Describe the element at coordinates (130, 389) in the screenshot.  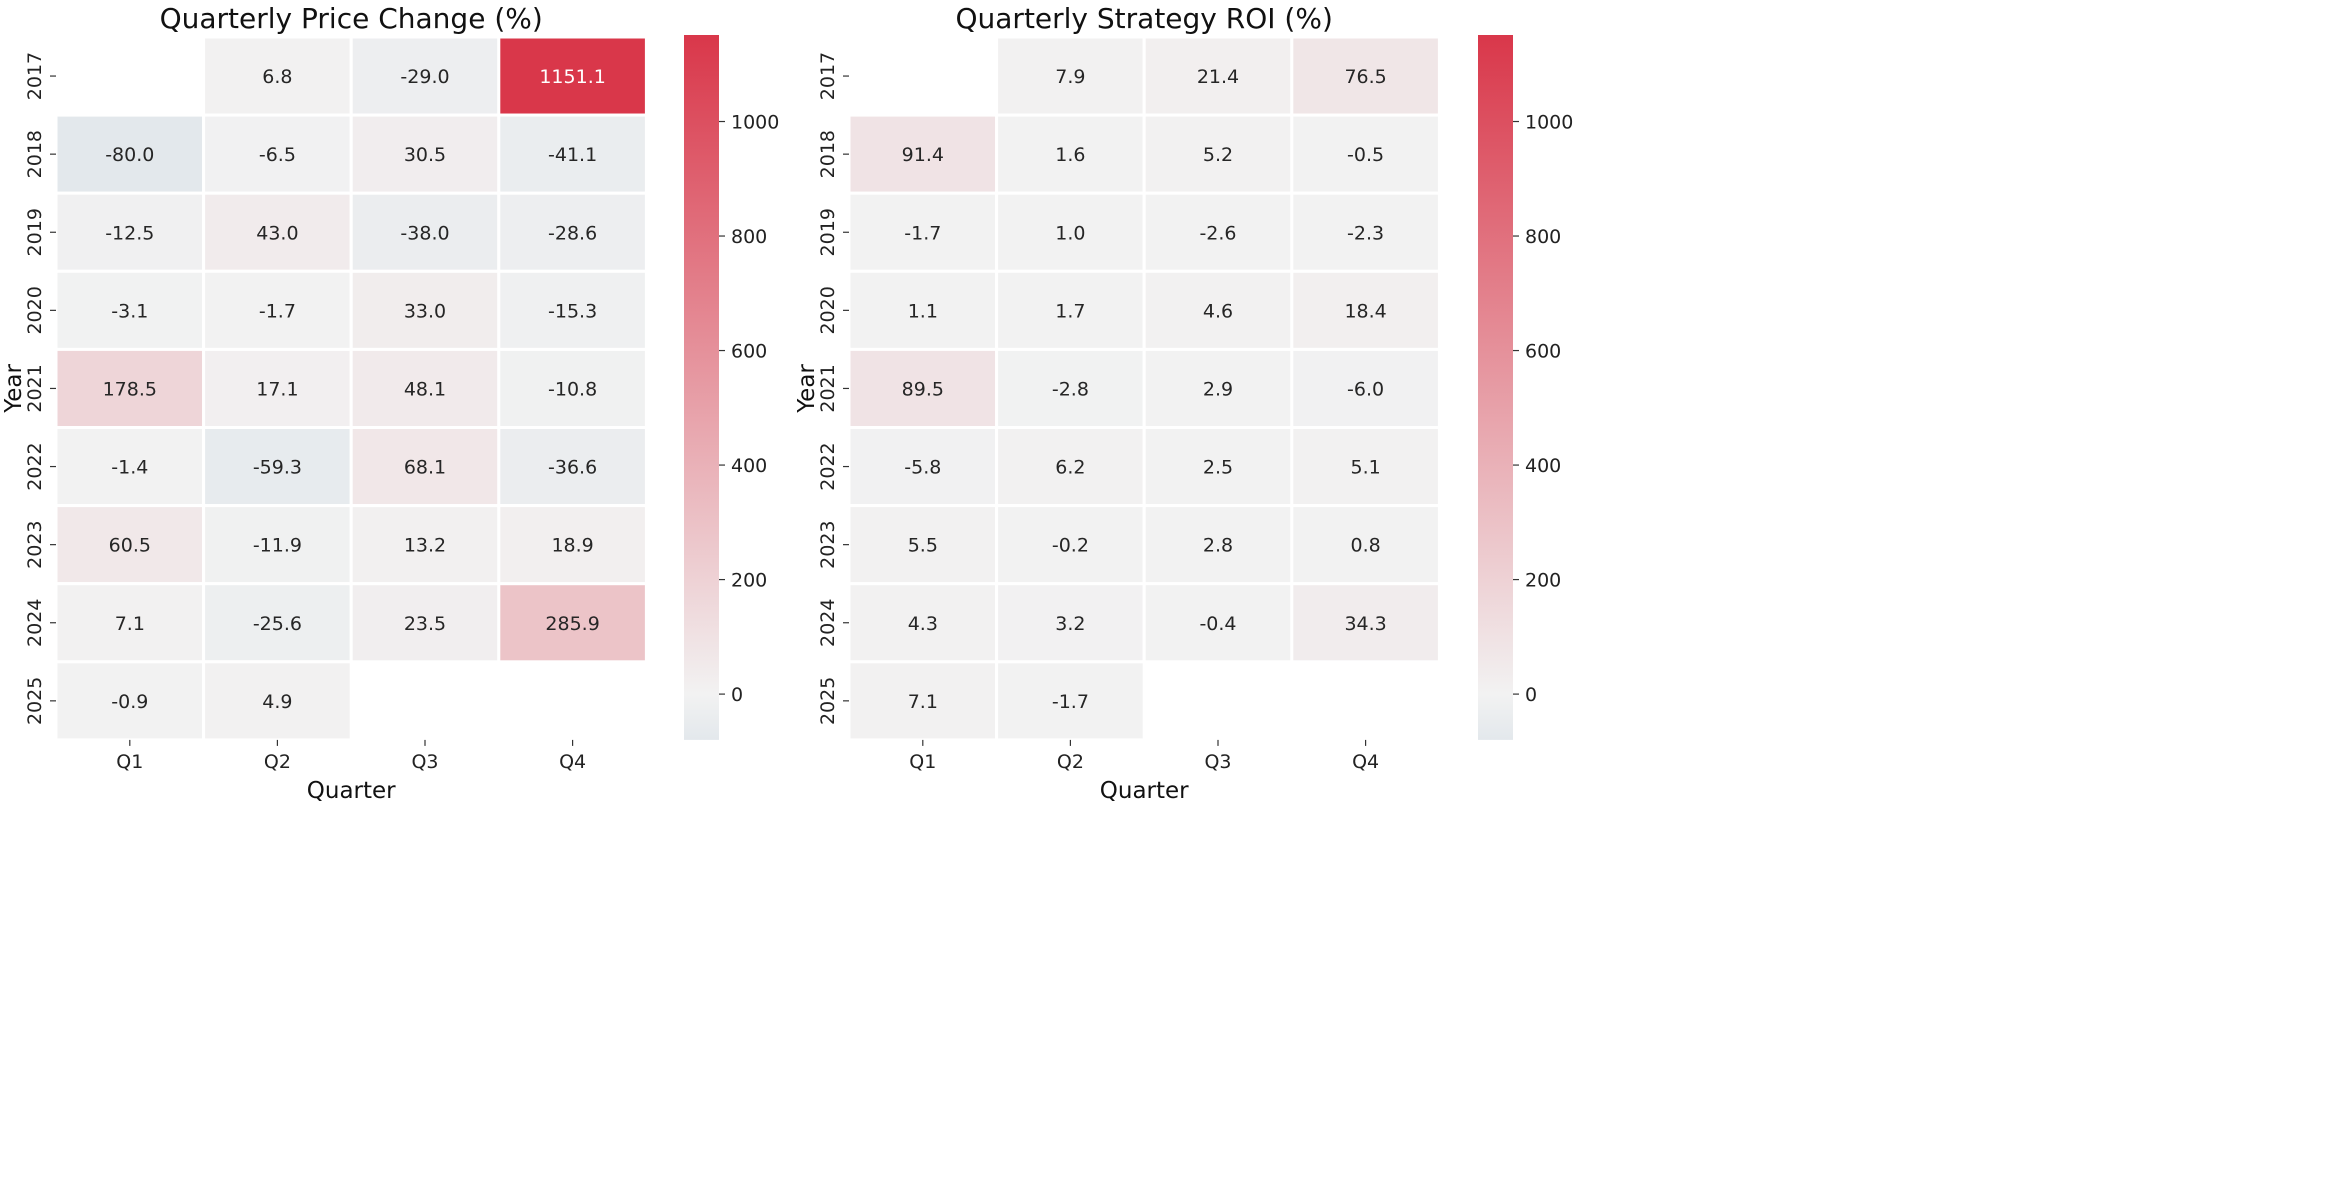
I see `cell-label: 178.5` at that location.